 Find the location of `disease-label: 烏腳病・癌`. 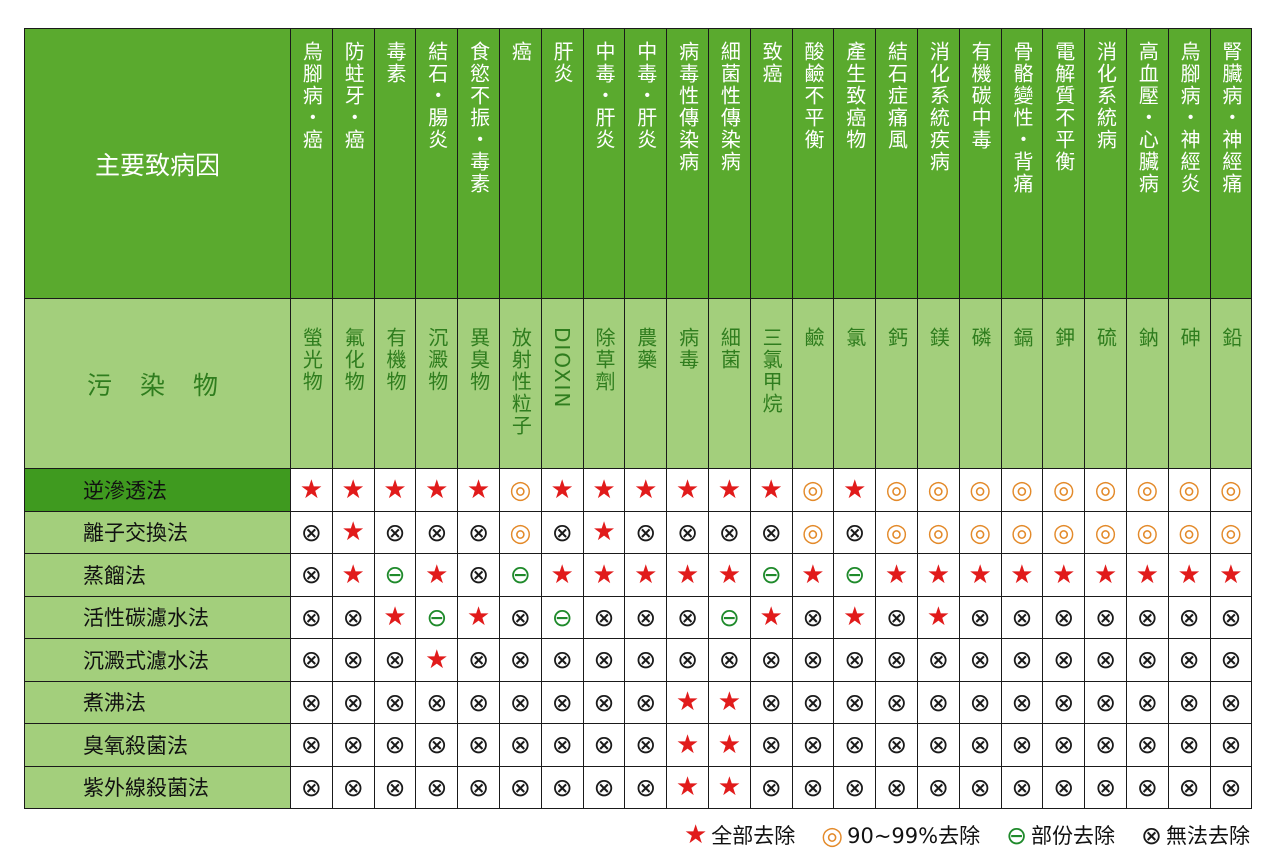

disease-label: 烏腳病・癌 is located at coordinates (311, 96).